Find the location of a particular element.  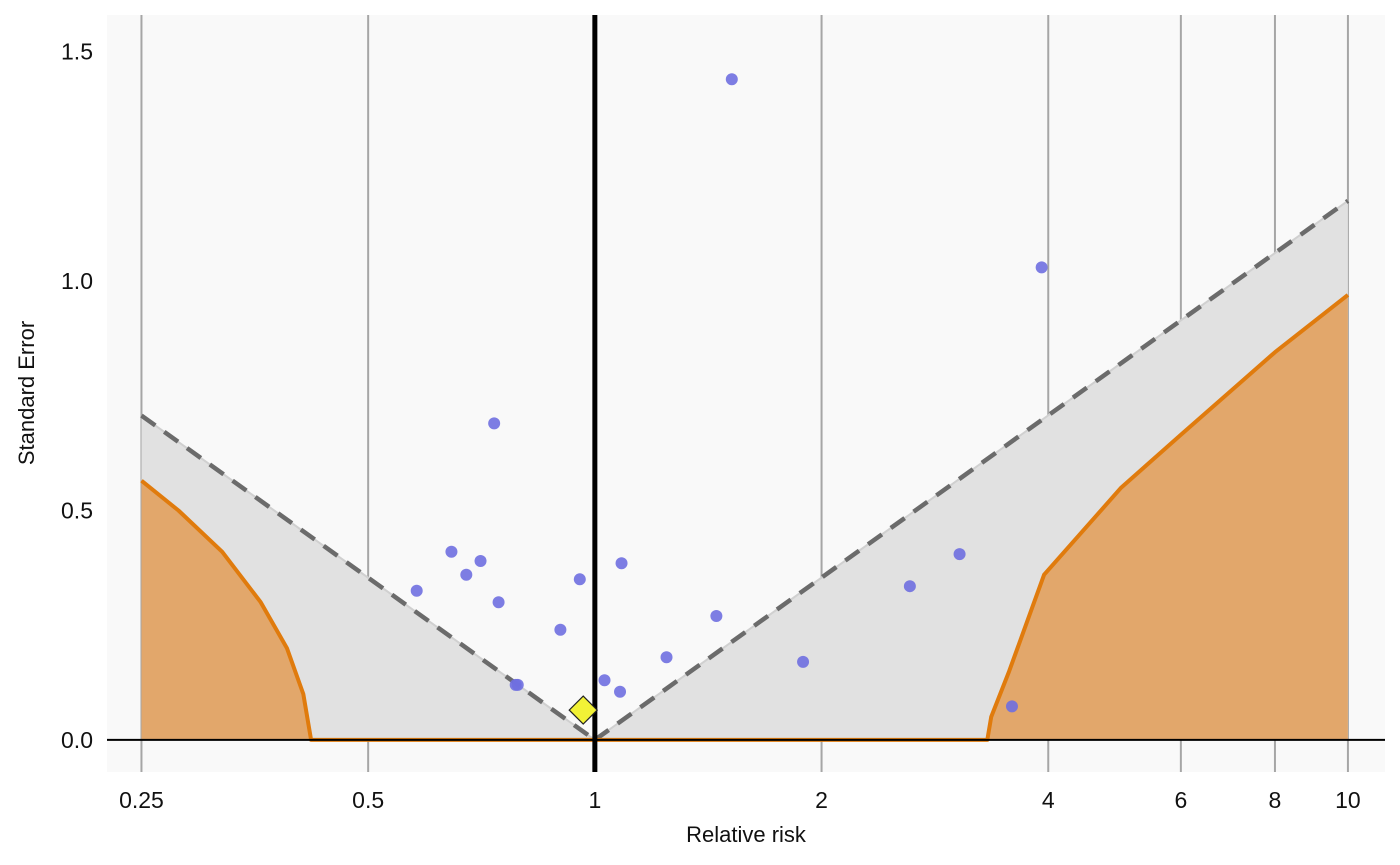

contour-fill-right is located at coordinates (1167, 517).